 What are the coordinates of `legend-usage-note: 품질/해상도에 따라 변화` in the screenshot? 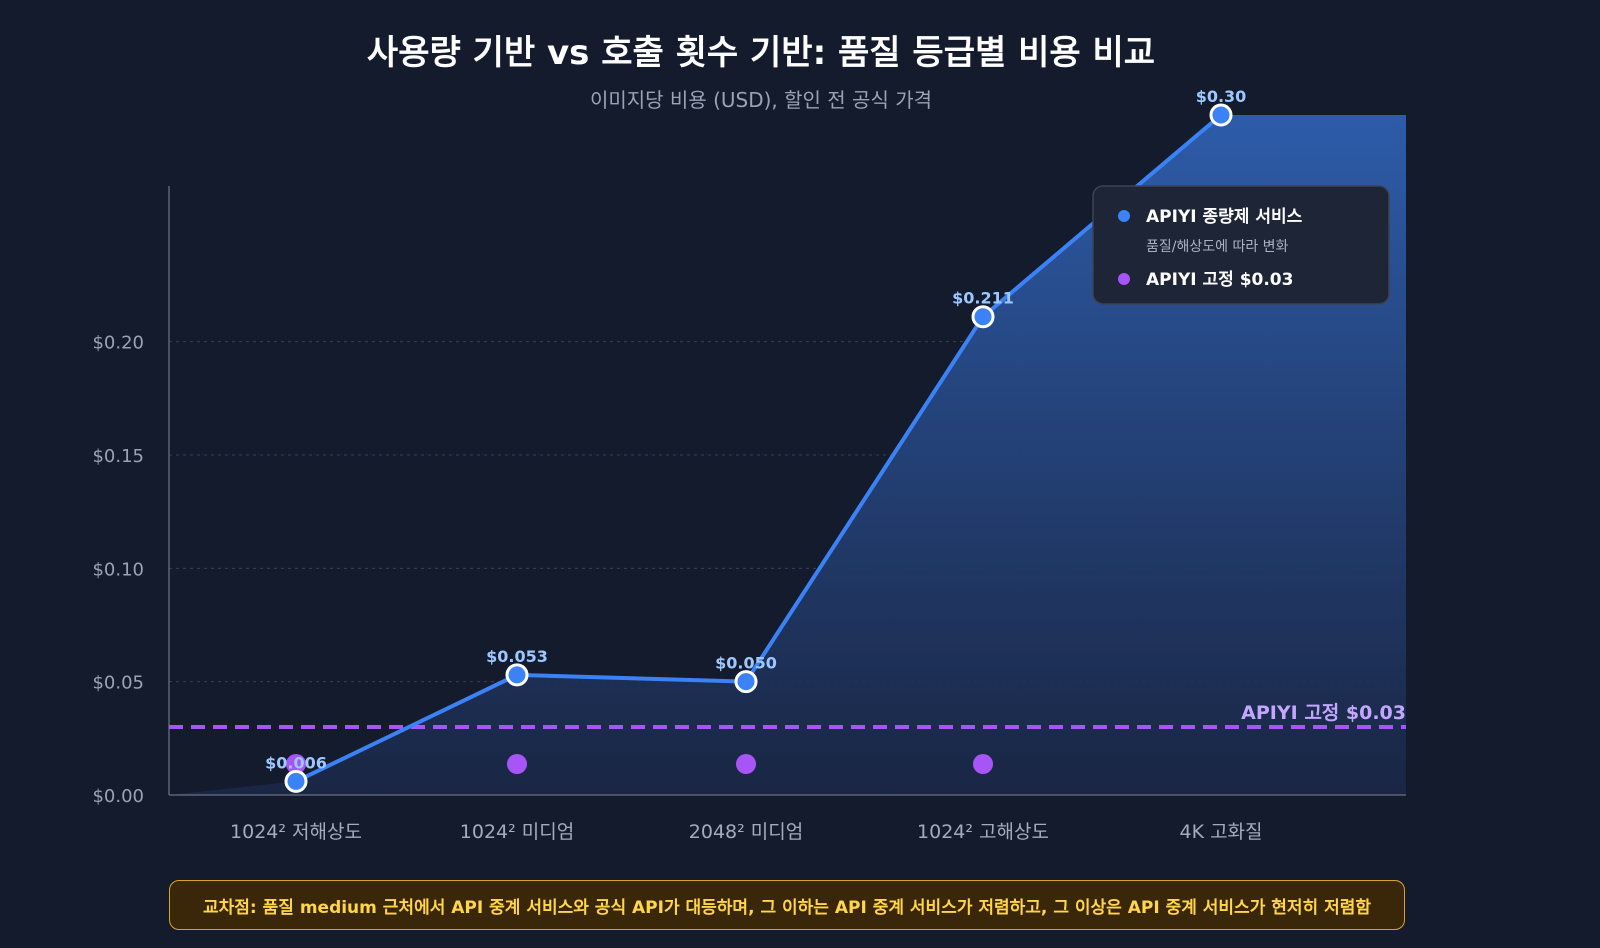 It's located at (1217, 247).